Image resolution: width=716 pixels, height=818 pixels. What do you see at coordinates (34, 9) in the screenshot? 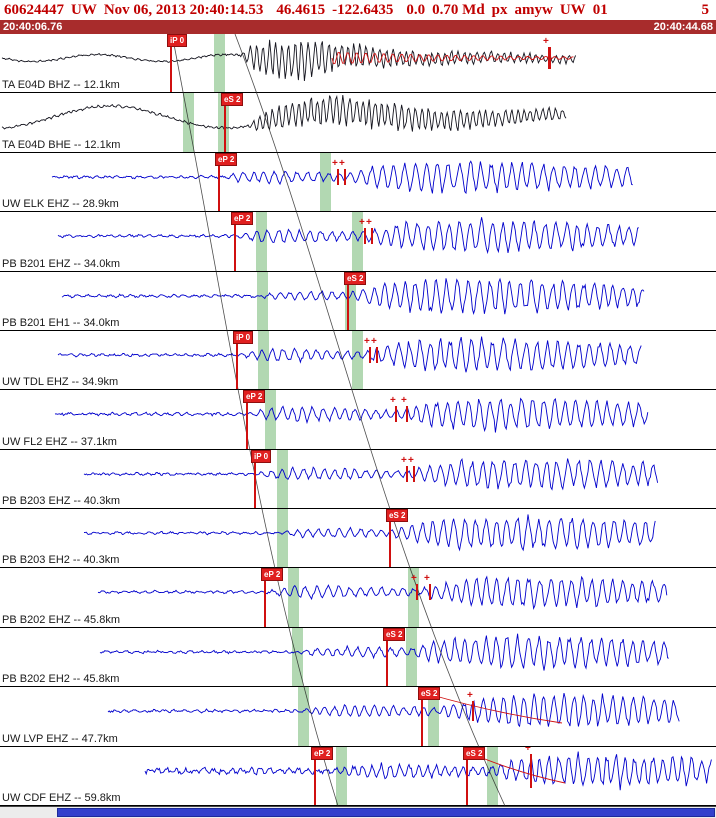
I see `event-id: 60624447` at bounding box center [34, 9].